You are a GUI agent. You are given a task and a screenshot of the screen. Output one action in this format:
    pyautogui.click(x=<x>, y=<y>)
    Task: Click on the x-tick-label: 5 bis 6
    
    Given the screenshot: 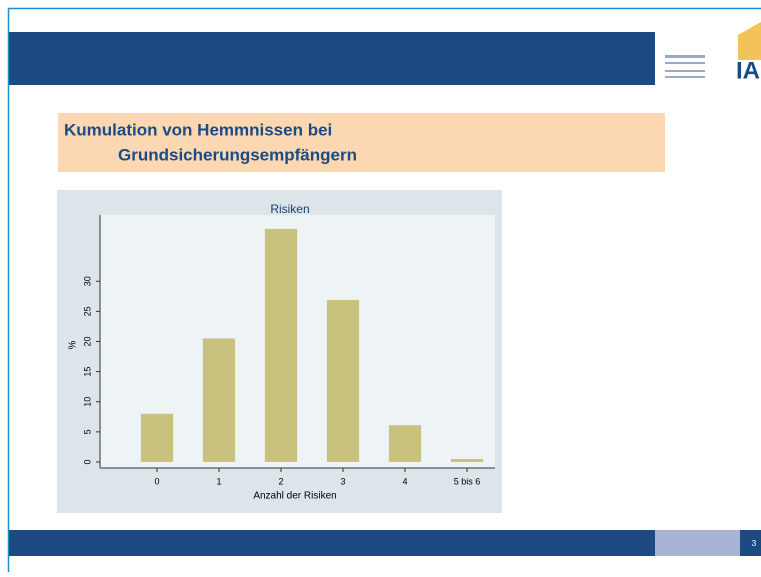 What is the action you would take?
    pyautogui.click(x=467, y=481)
    